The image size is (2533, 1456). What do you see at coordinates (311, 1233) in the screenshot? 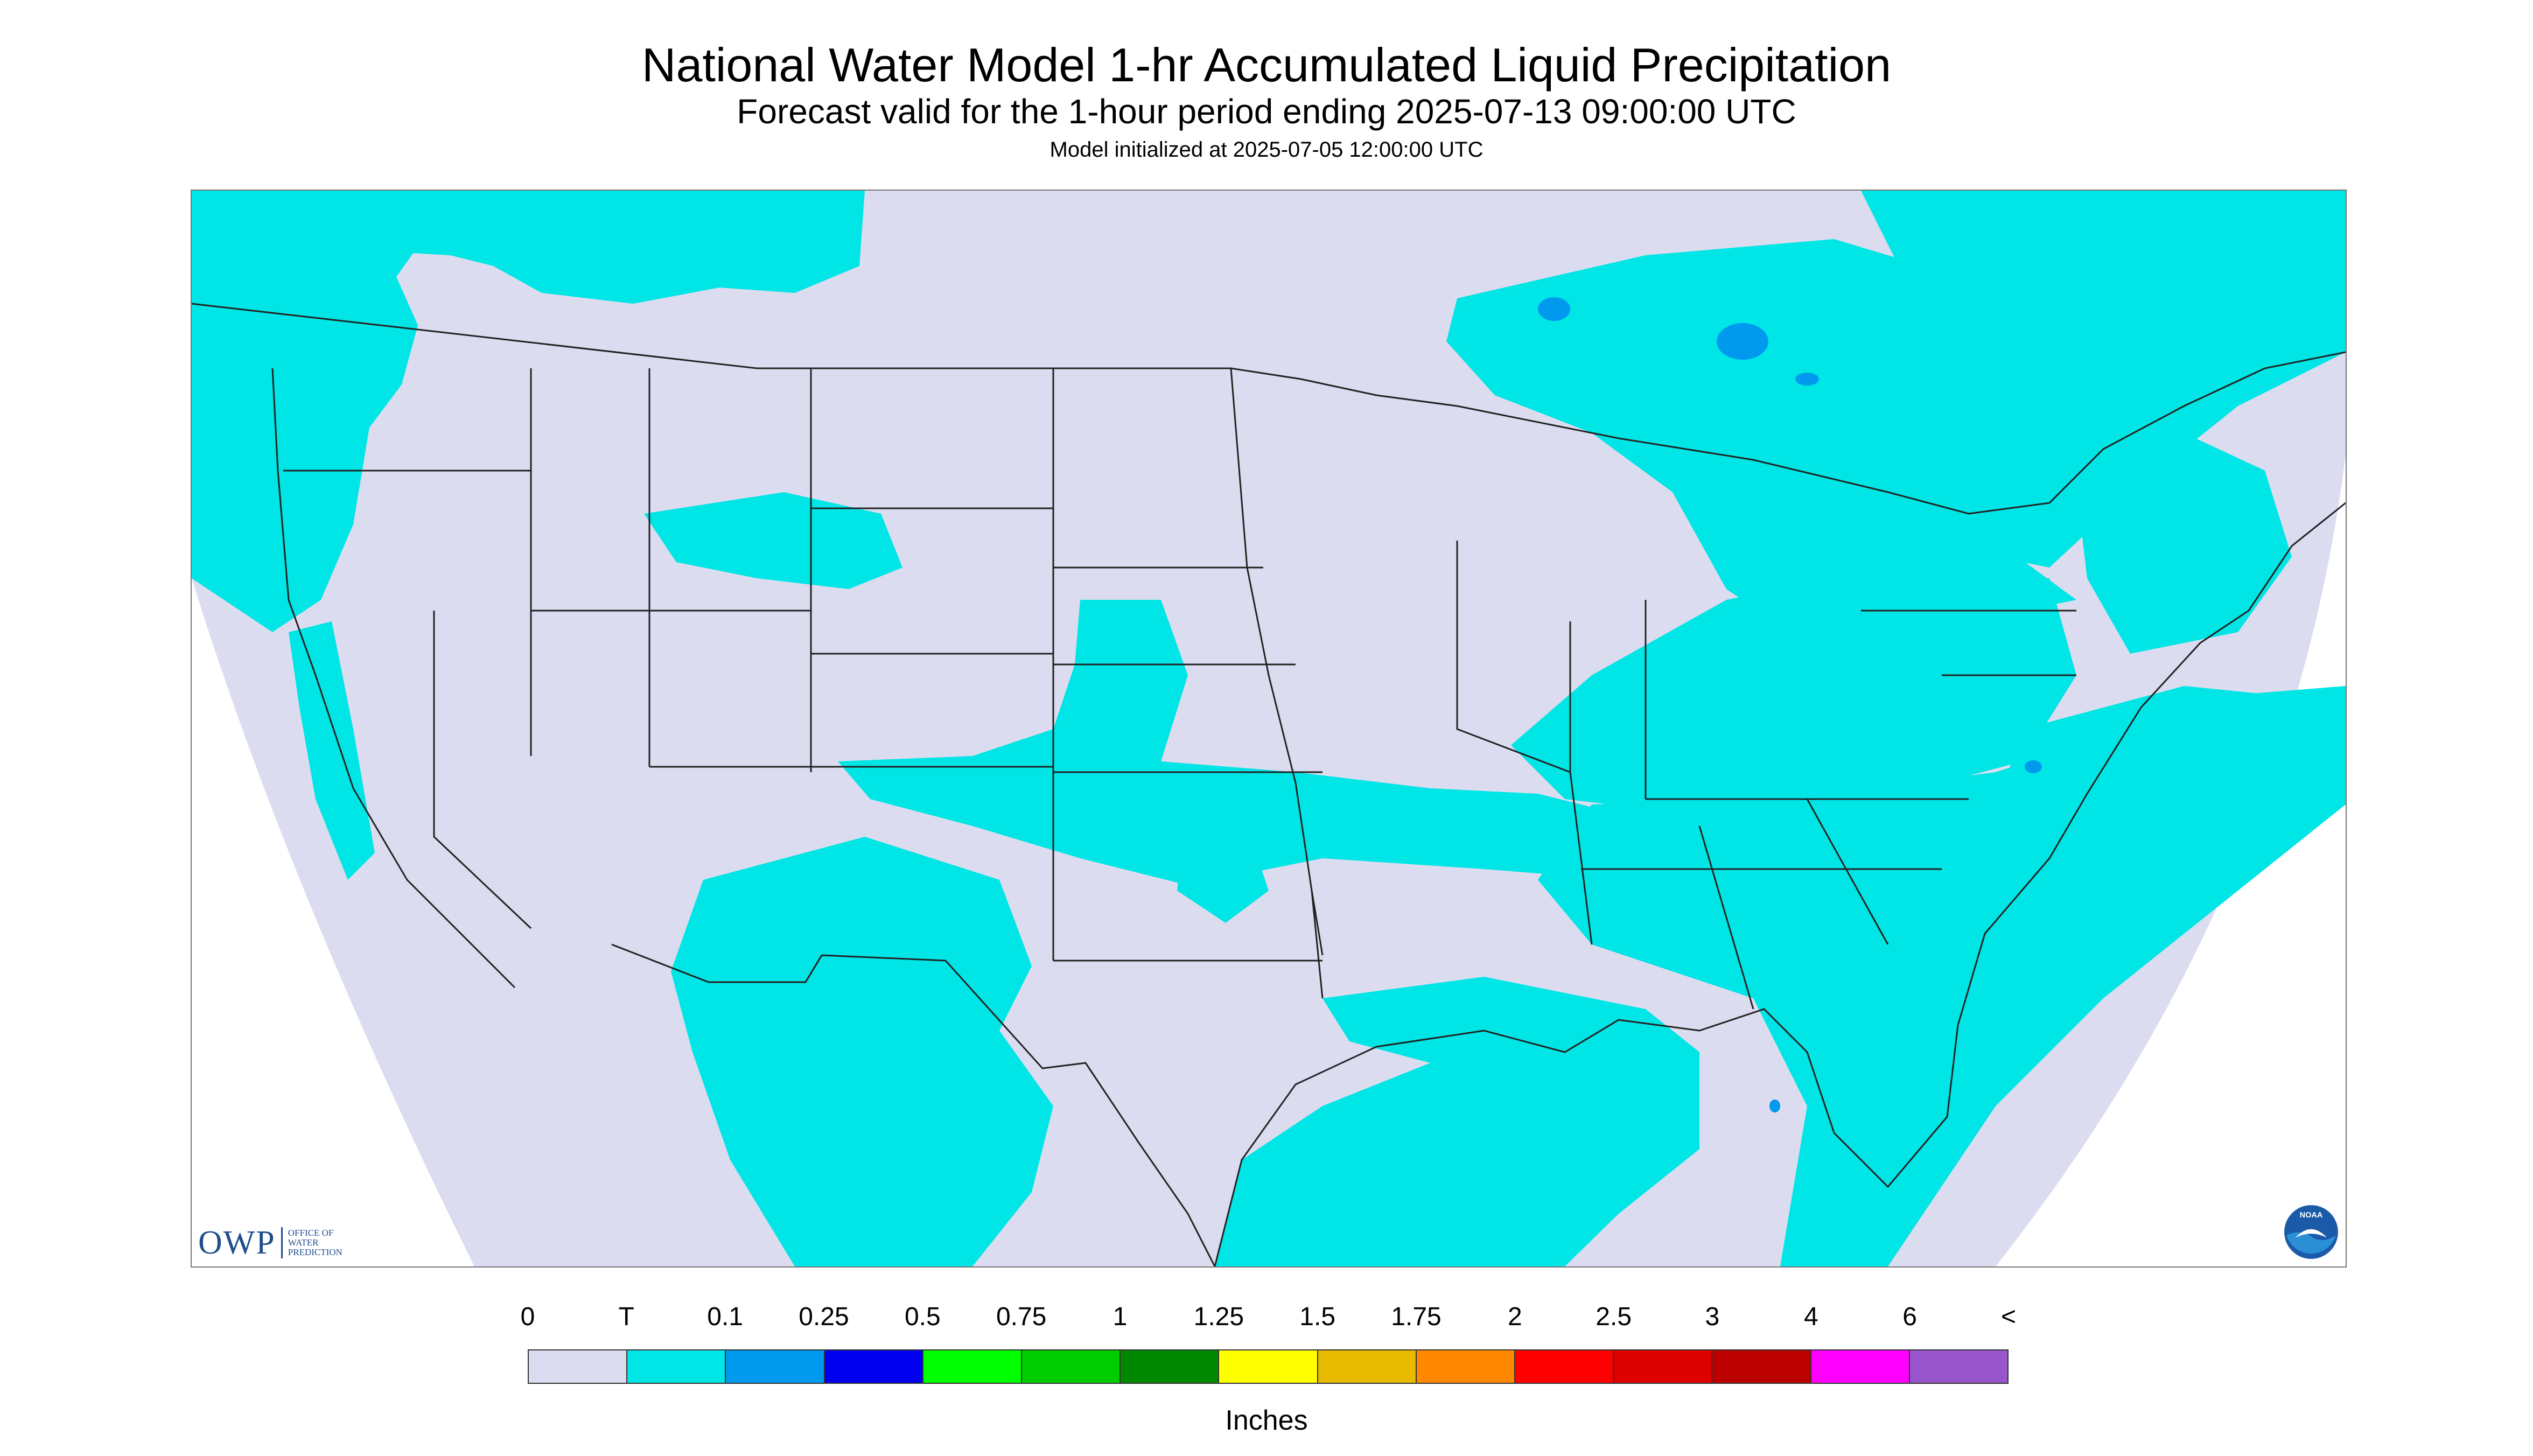
I see `owp-logo-line: OFFICE OF` at bounding box center [311, 1233].